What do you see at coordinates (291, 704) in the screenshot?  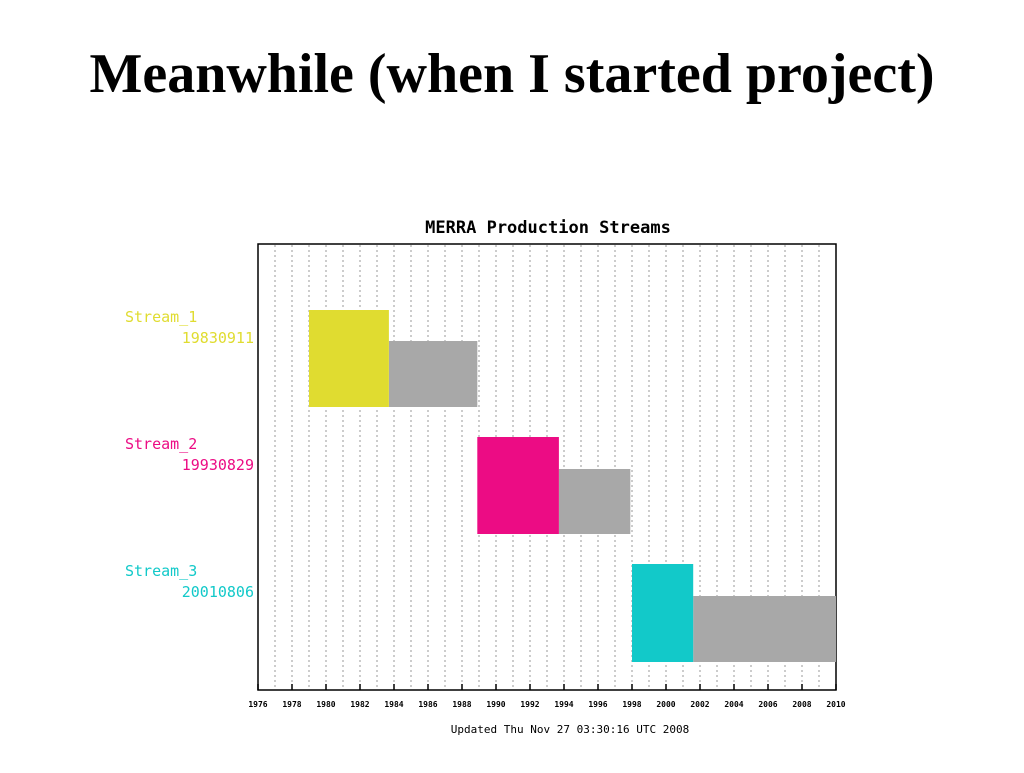 I see `x-tick-label: 1978` at bounding box center [291, 704].